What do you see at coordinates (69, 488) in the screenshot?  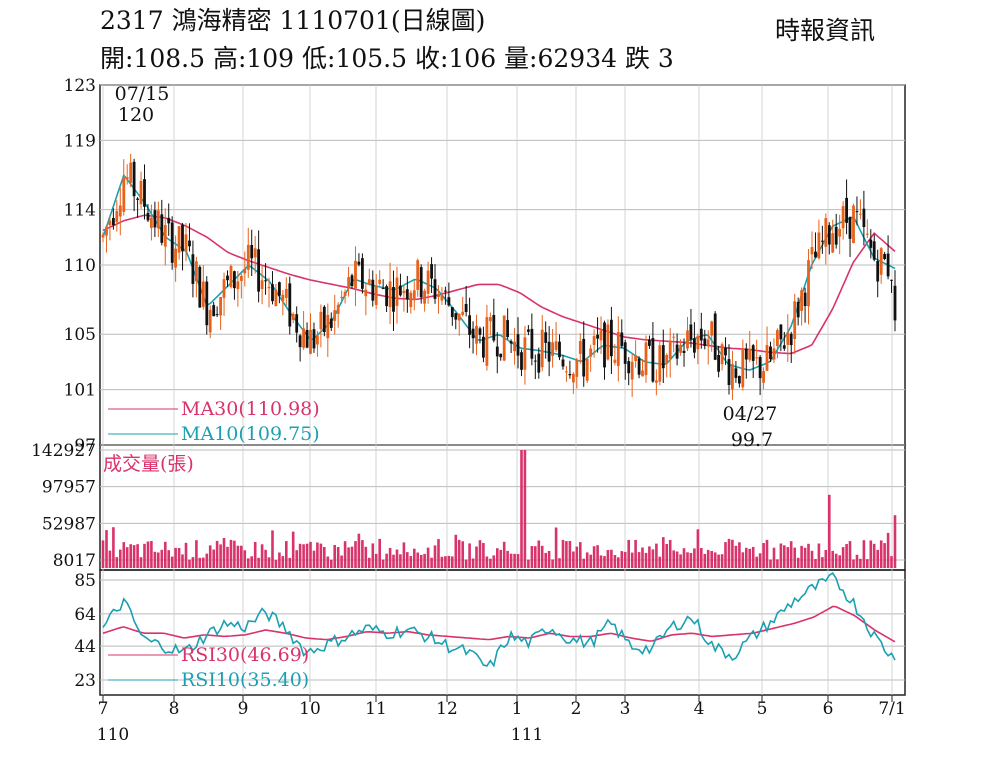 I see `volume-tick-label: 97957` at bounding box center [69, 488].